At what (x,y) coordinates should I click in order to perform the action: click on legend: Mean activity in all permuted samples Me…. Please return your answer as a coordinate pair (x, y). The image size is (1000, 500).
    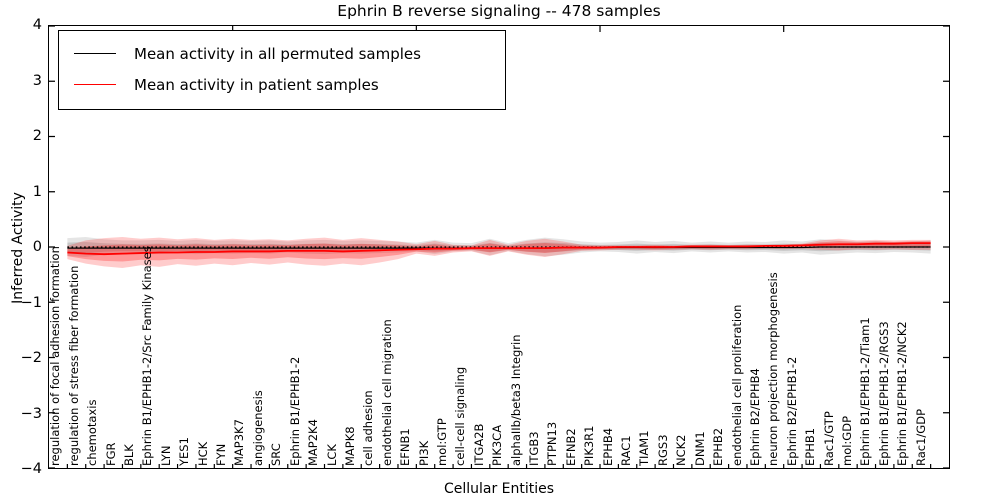
    Looking at the image, I should click on (282, 70).